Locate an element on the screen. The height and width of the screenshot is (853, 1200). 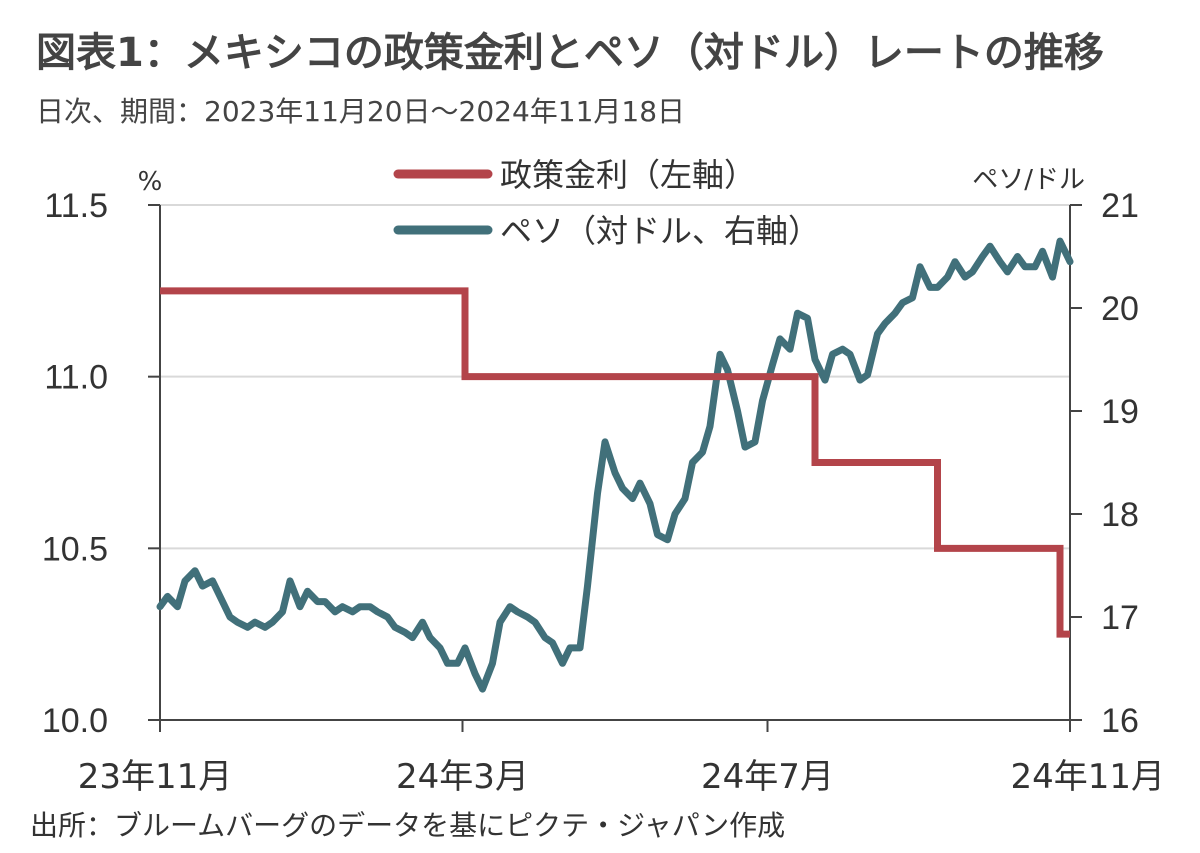
right-axis-unit: ペソ/ドル is located at coordinates (1028, 180).